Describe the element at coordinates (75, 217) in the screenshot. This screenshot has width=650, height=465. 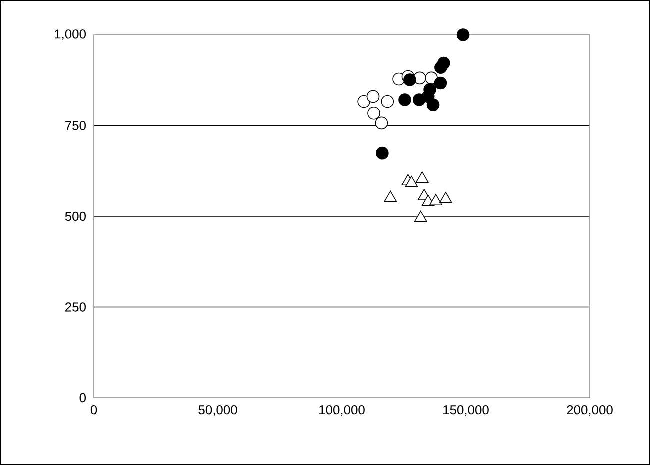
I see `y-tick-label: 500` at that location.